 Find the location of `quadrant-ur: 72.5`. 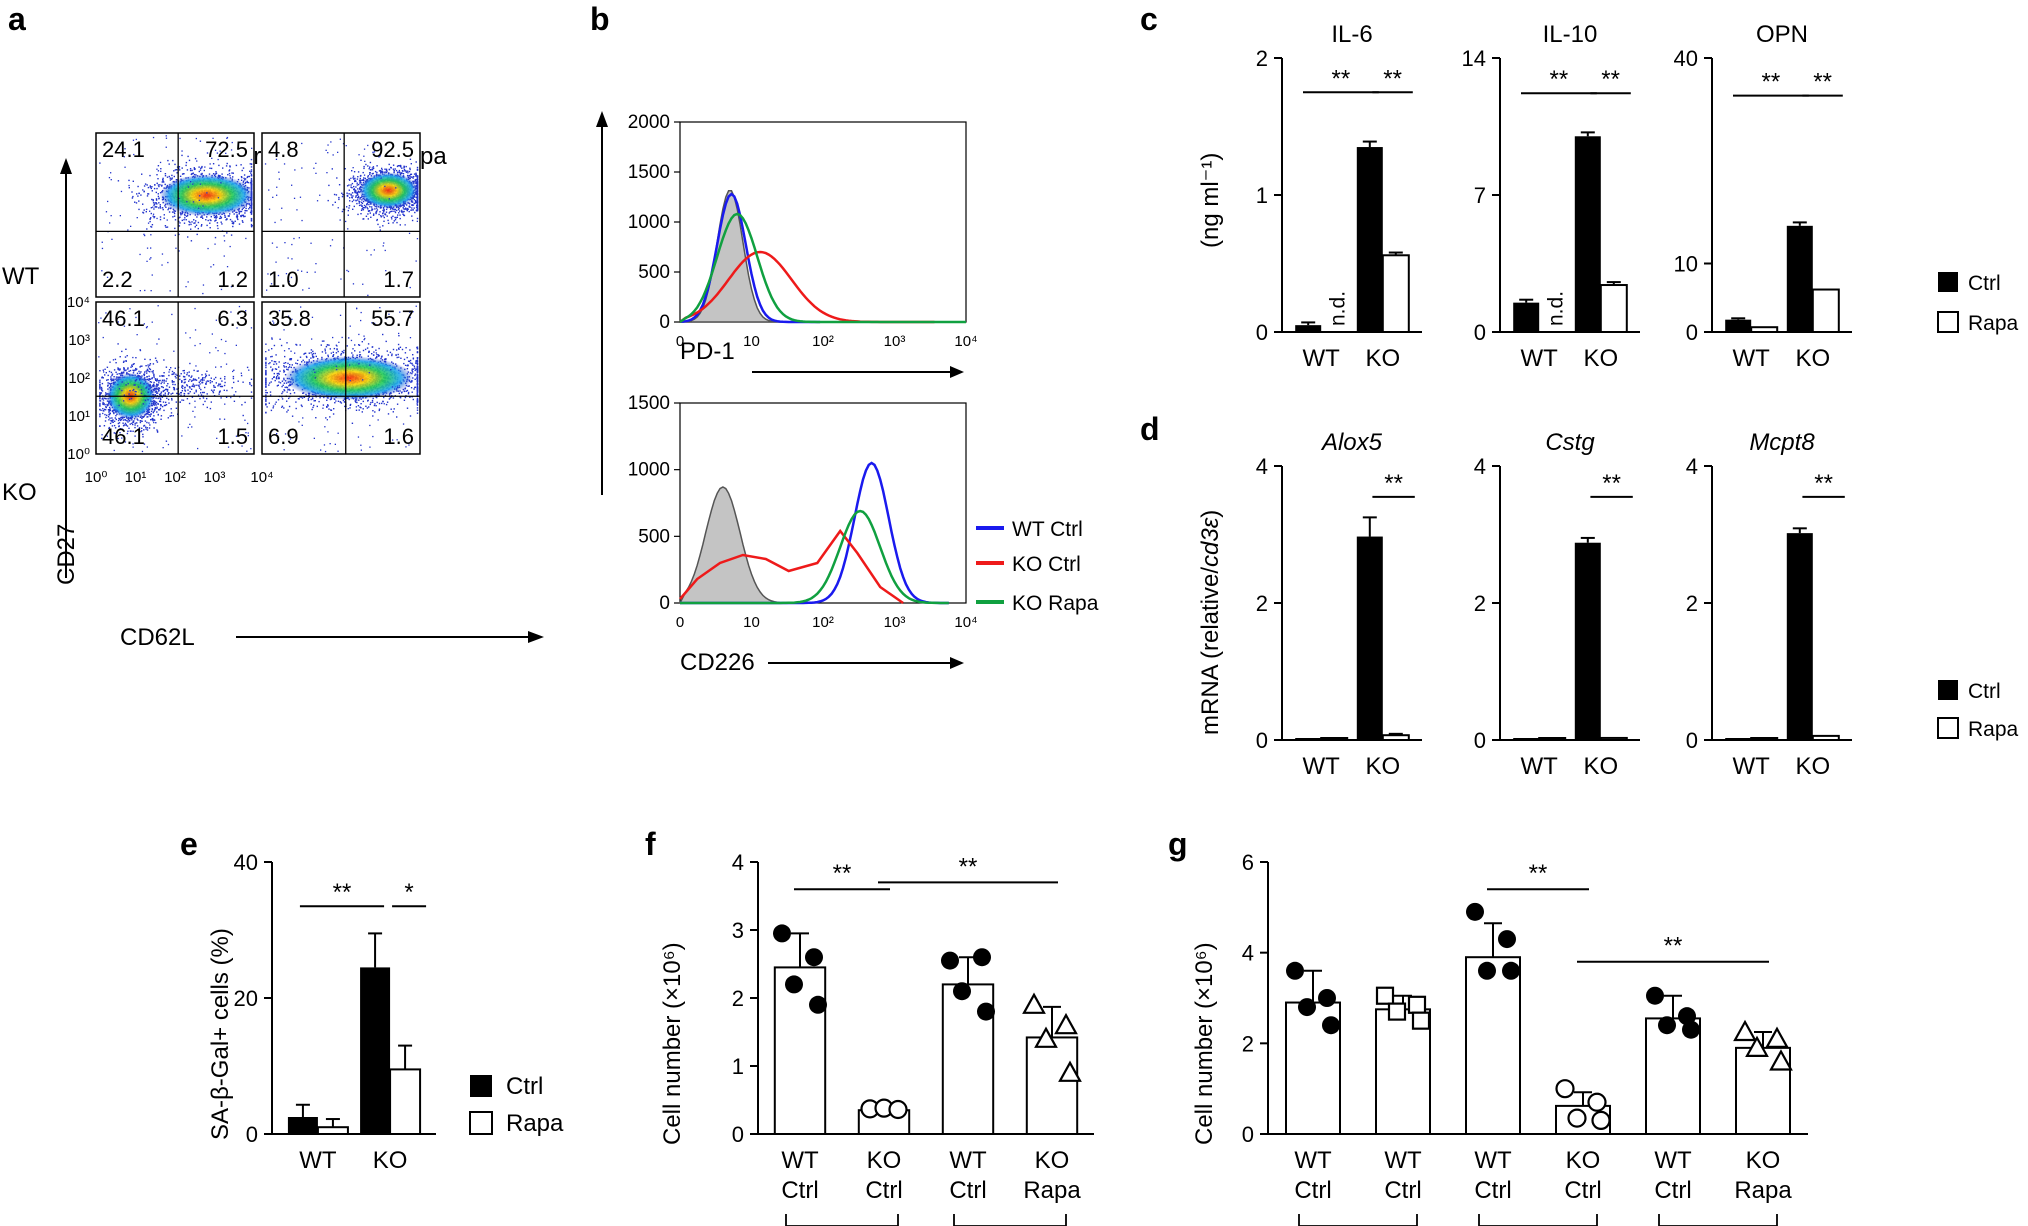

quadrant-ur: 72.5 is located at coordinates (226, 149).